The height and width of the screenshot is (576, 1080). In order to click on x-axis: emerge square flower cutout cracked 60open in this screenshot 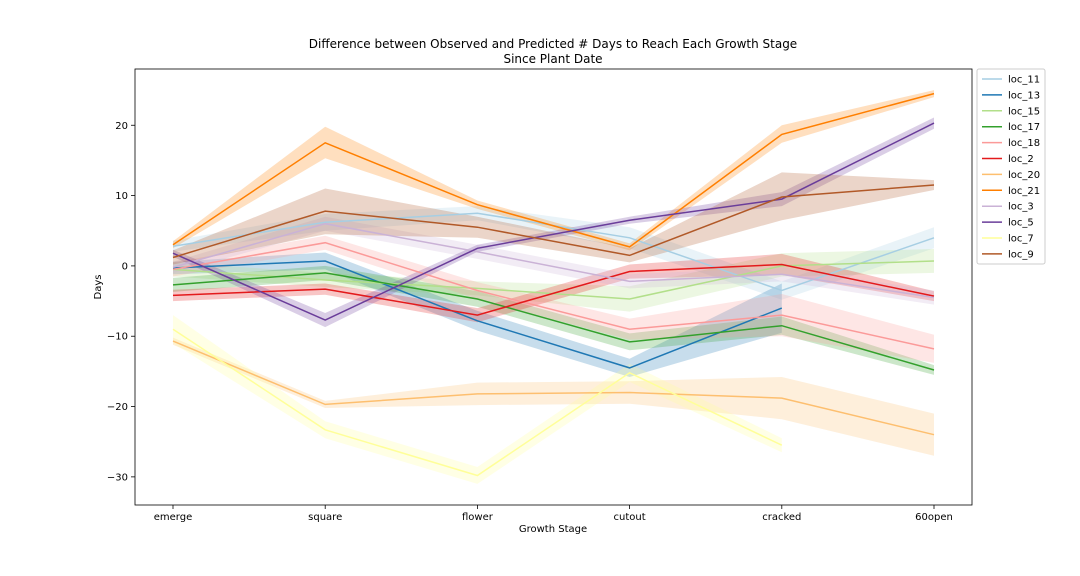, I will do `click(553, 514)`.